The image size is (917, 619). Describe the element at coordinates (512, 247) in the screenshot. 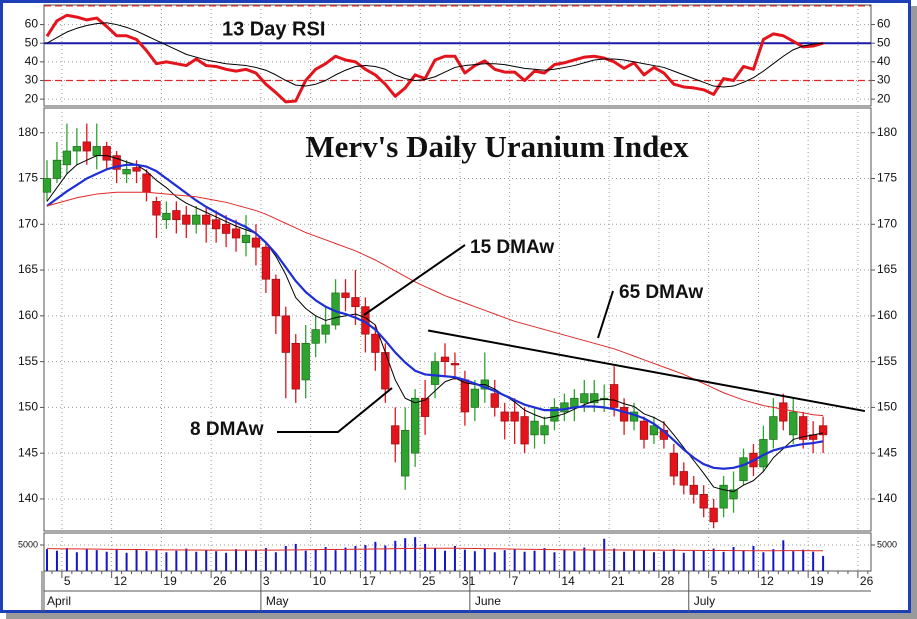

I see `annotation-15: 15 DMAw` at that location.